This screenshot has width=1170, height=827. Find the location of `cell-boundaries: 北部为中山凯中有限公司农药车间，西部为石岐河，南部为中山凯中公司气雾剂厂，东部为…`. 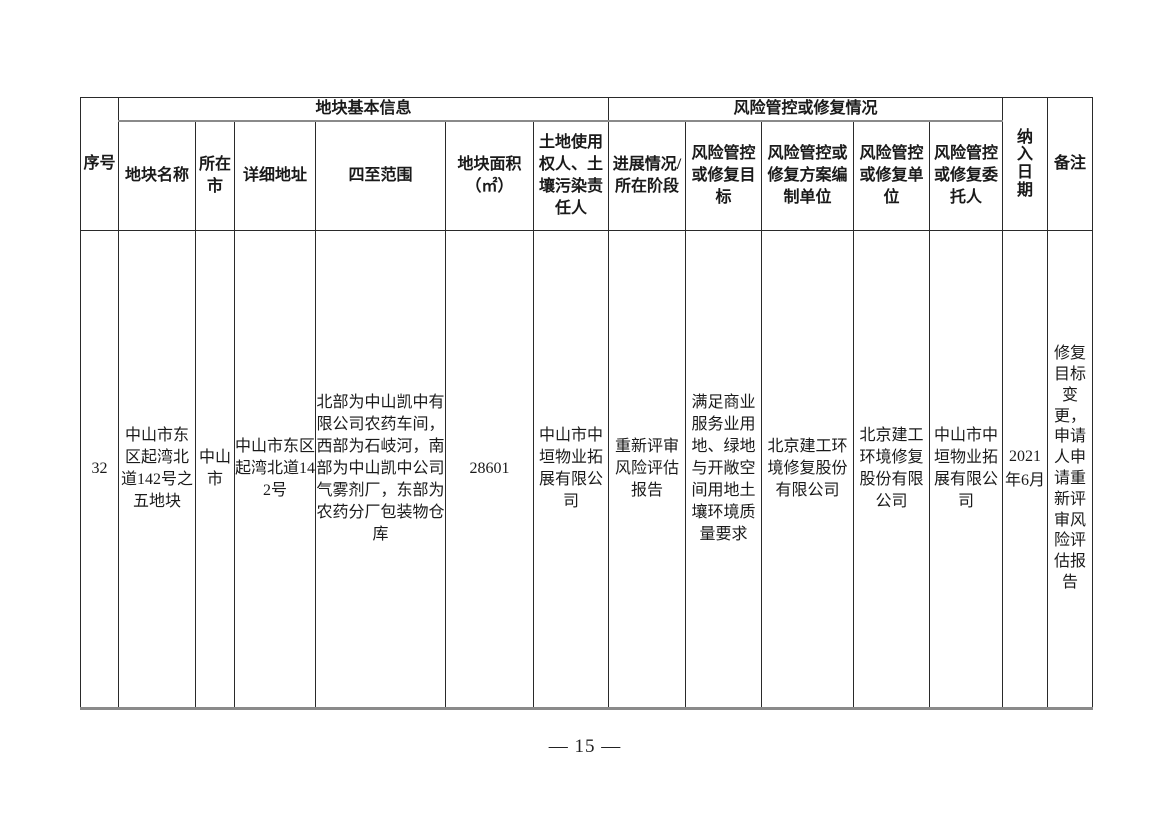

cell-boundaries: 北部为中山凯中有限公司农药车间，西部为石岐河，南部为中山凯中公司气雾剂厂，东部为… is located at coordinates (380, 470).